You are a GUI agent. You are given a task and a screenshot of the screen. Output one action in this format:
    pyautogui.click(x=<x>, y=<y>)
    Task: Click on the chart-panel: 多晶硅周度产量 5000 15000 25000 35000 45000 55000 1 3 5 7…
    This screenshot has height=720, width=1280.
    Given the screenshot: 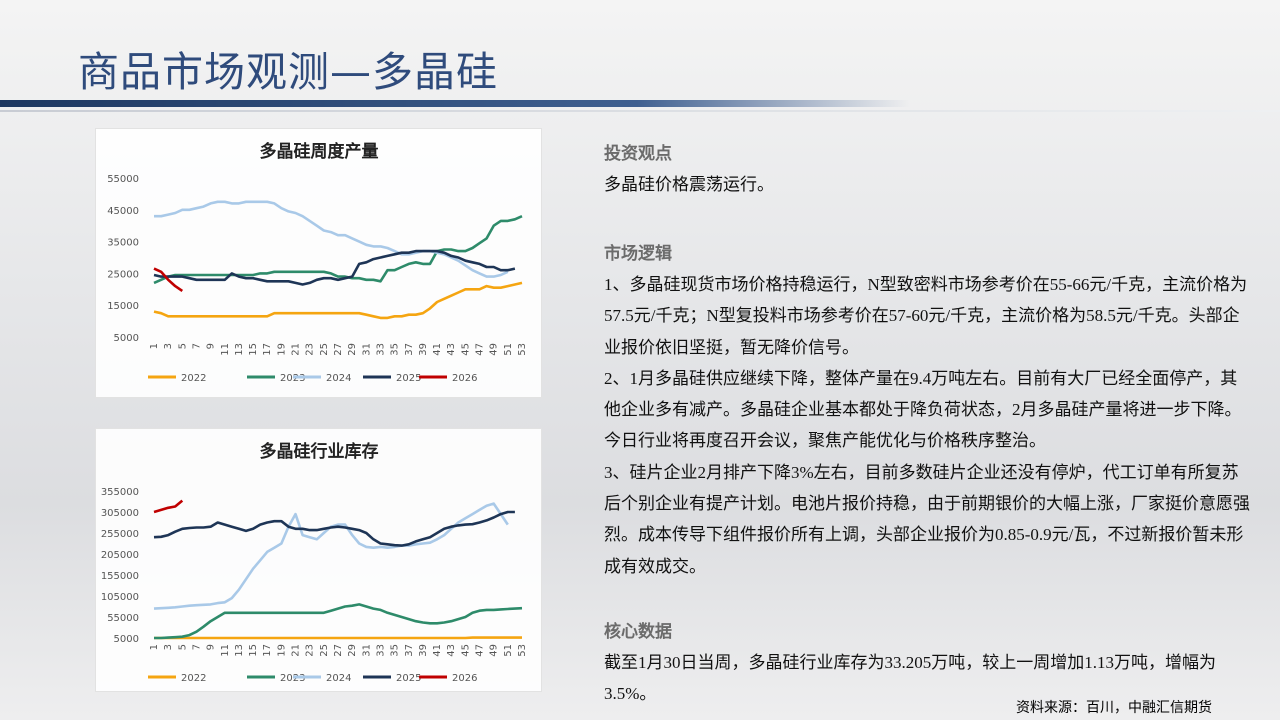 What is the action you would take?
    pyautogui.click(x=318, y=263)
    